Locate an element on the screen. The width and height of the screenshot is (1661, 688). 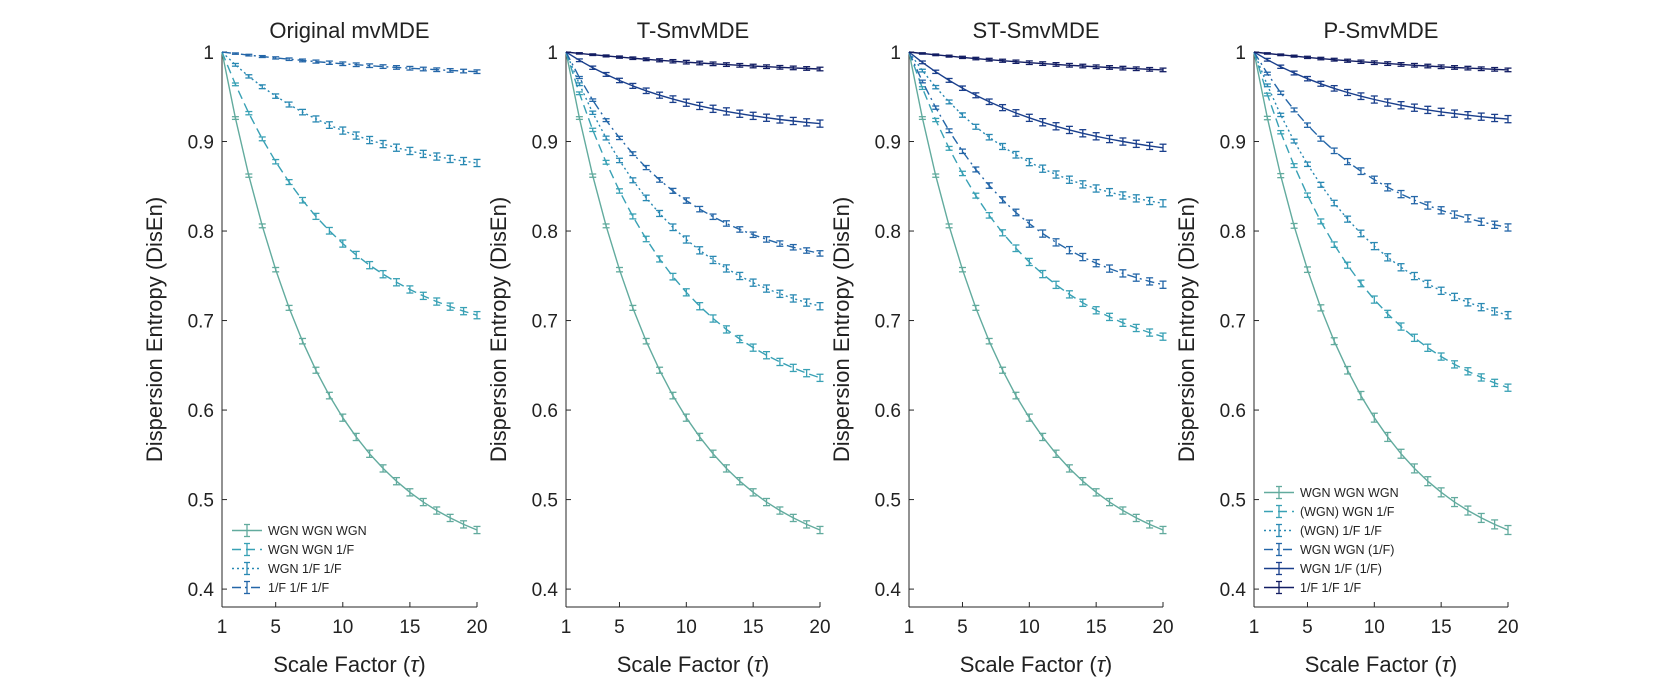
legend-label: WGN WGN 1/F is located at coordinates (311, 550).